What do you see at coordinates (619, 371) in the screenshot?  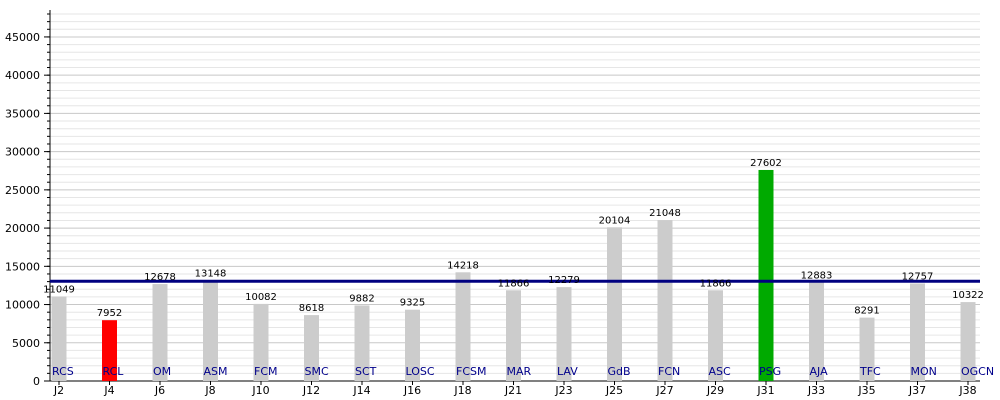 I see `team-label: GdB` at bounding box center [619, 371].